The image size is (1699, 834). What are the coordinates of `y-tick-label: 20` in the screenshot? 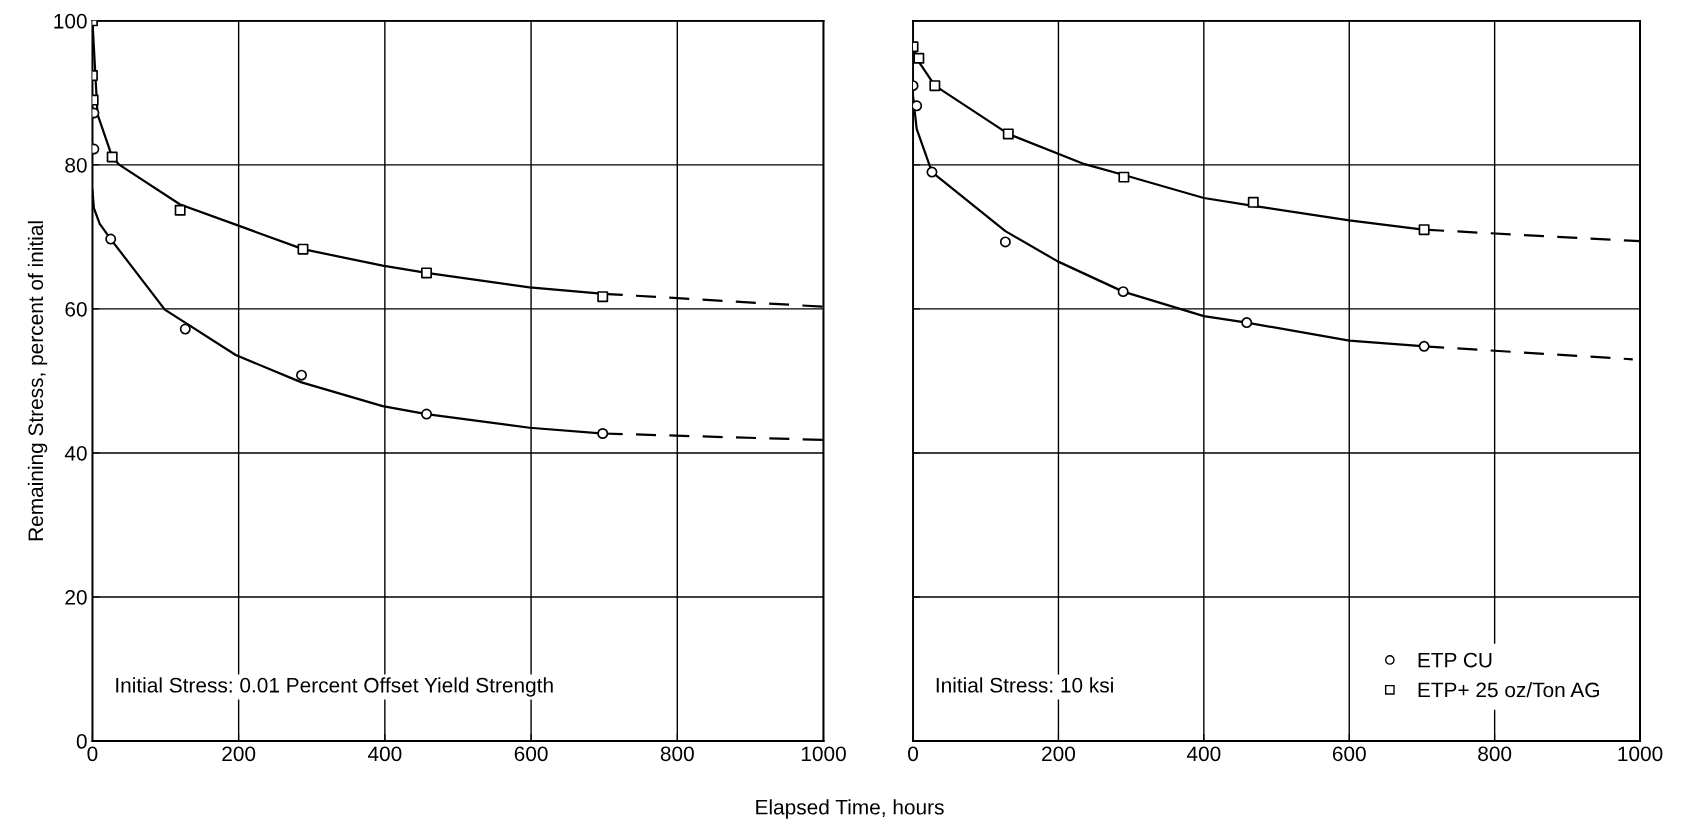 It's located at (76, 597).